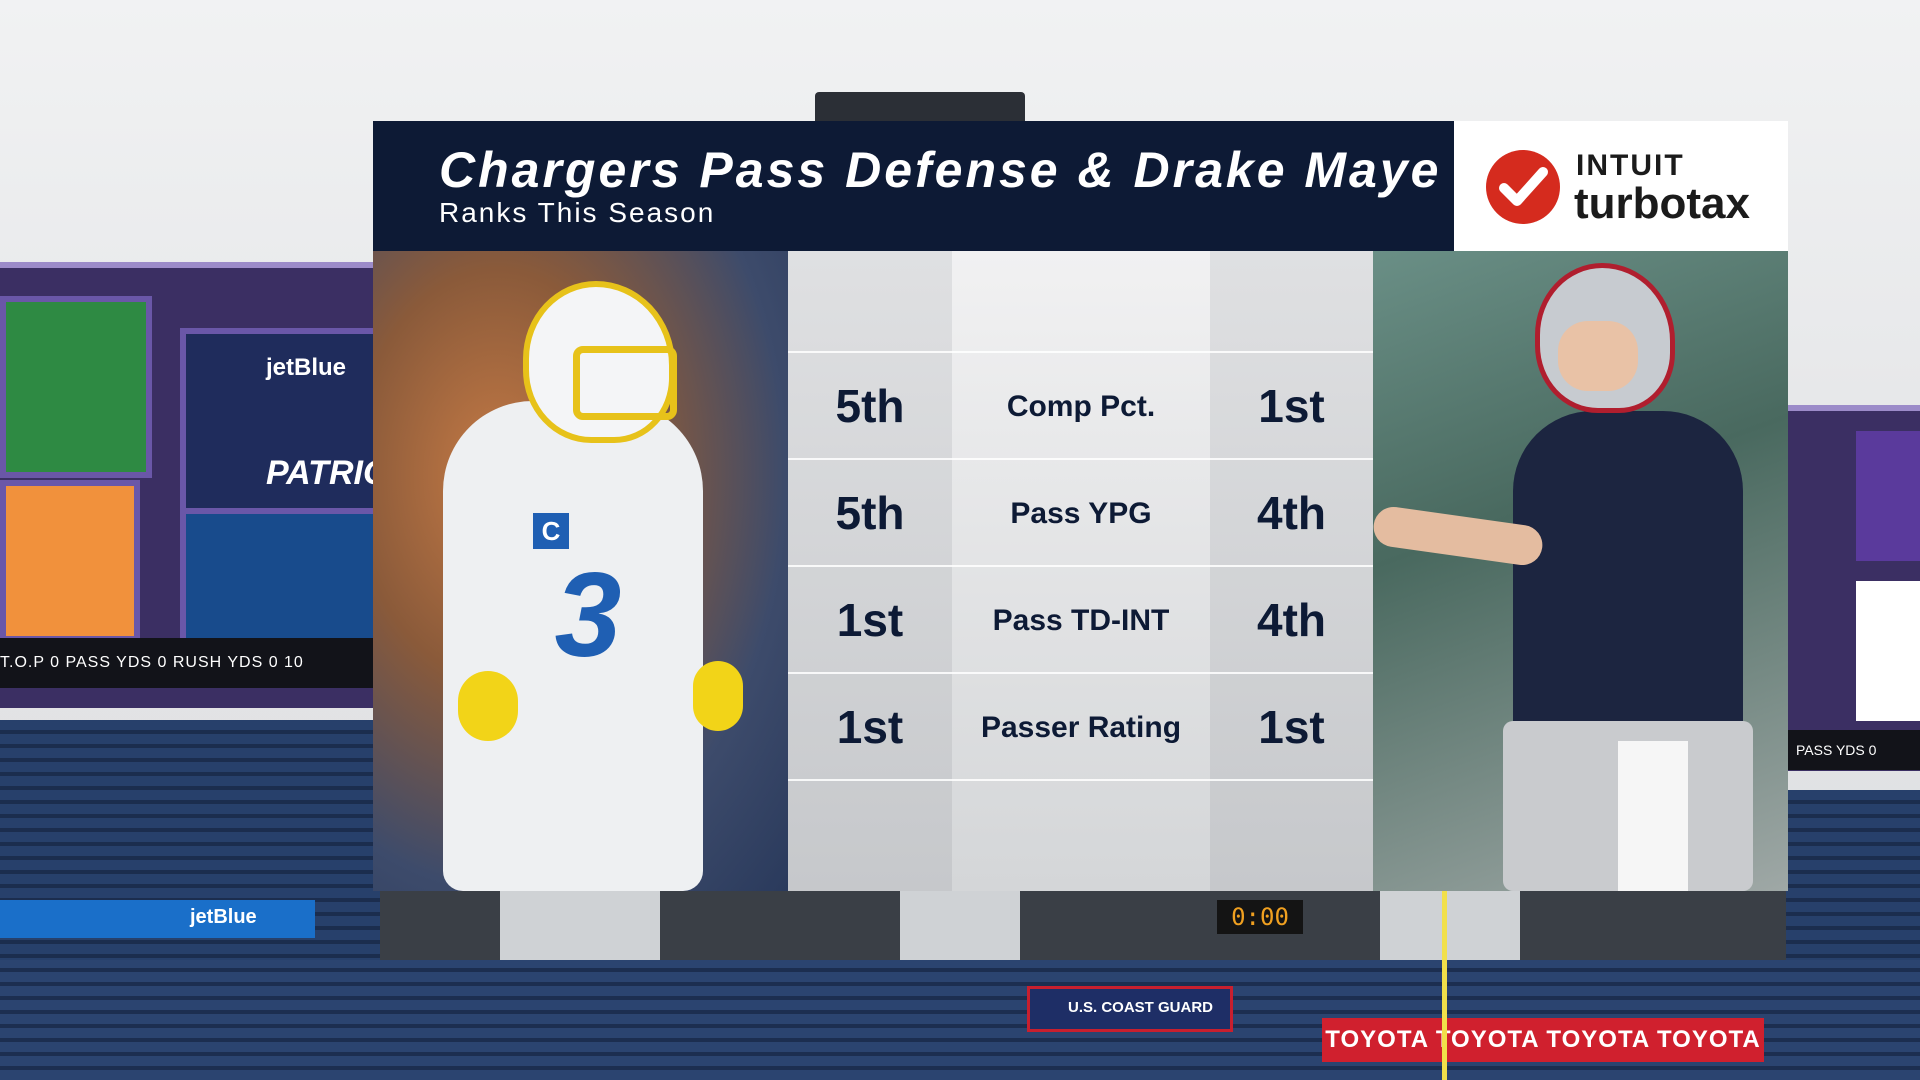 The width and height of the screenshot is (1920, 1080). Describe the element at coordinates (1543, 1040) in the screenshot. I see `toyota-ribbon: TOYOTA TOYOTA TOYOTA TOYOTA` at that location.